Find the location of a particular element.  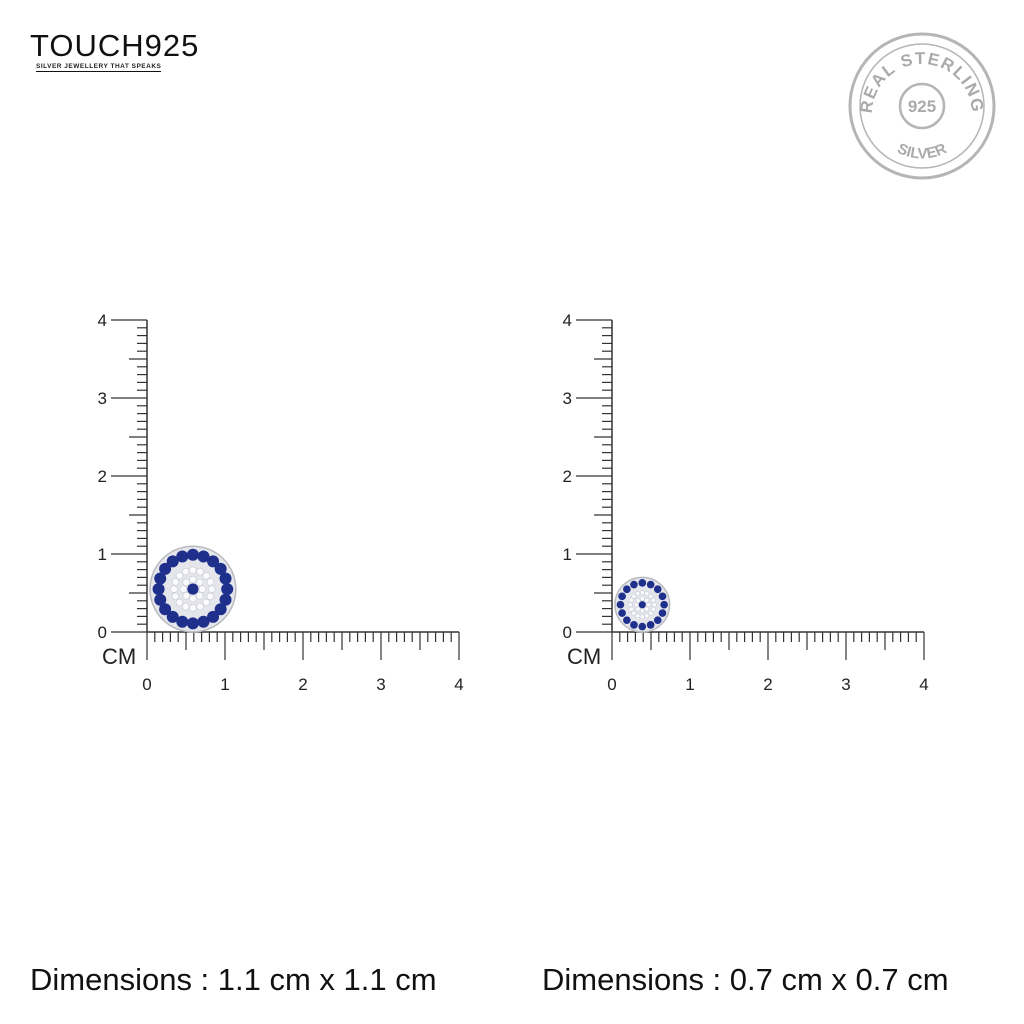

x-tick-label: 1 is located at coordinates (689, 684).